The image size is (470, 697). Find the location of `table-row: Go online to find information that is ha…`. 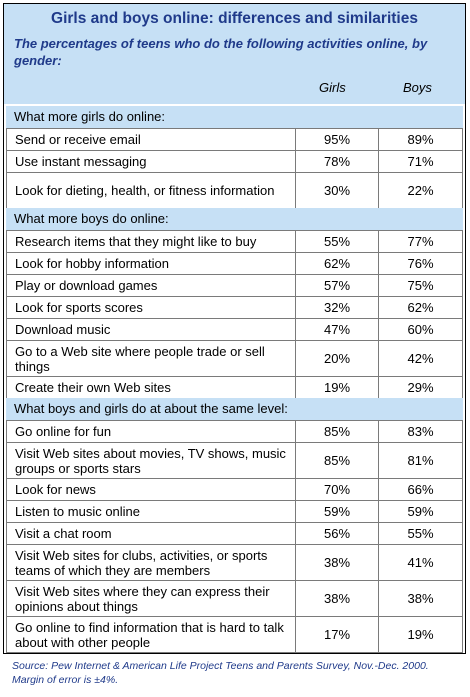

table-row: Go online to find information that is ha… is located at coordinates (234, 634).